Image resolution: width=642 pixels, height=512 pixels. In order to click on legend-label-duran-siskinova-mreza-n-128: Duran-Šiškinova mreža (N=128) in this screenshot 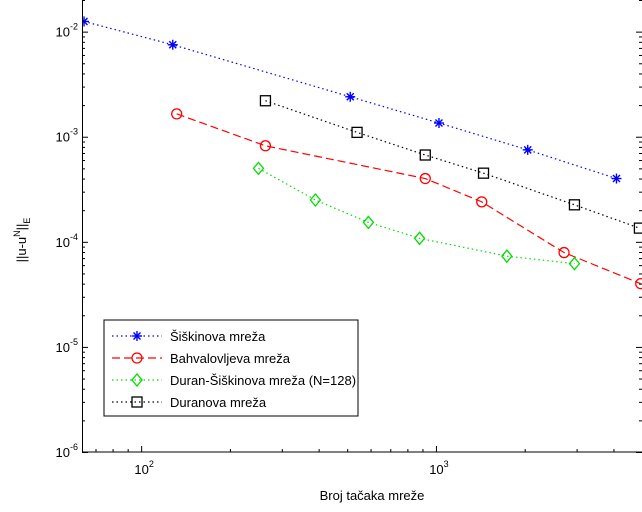, I will do `click(263, 380)`.